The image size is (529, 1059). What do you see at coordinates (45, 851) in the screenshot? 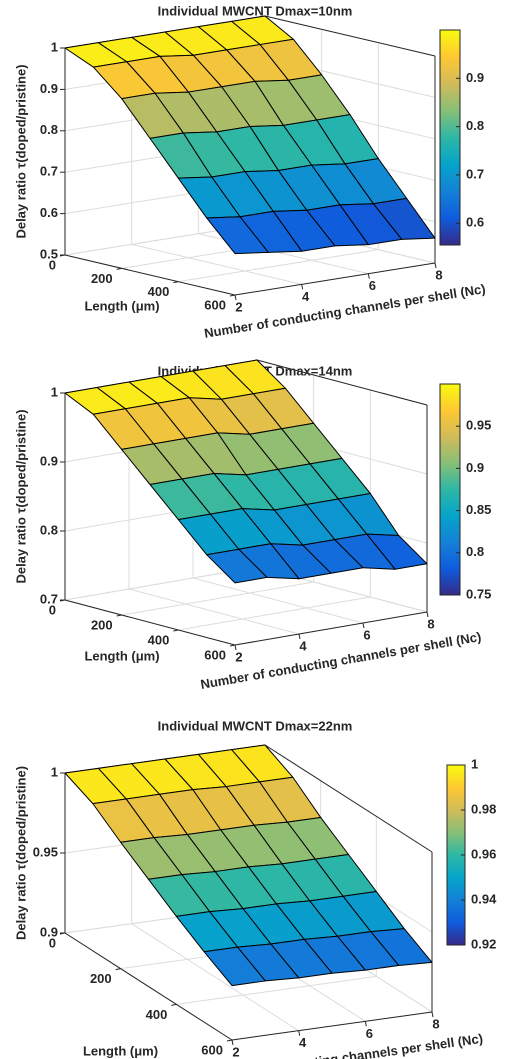
I see `z-tick-label: 0.95` at bounding box center [45, 851].